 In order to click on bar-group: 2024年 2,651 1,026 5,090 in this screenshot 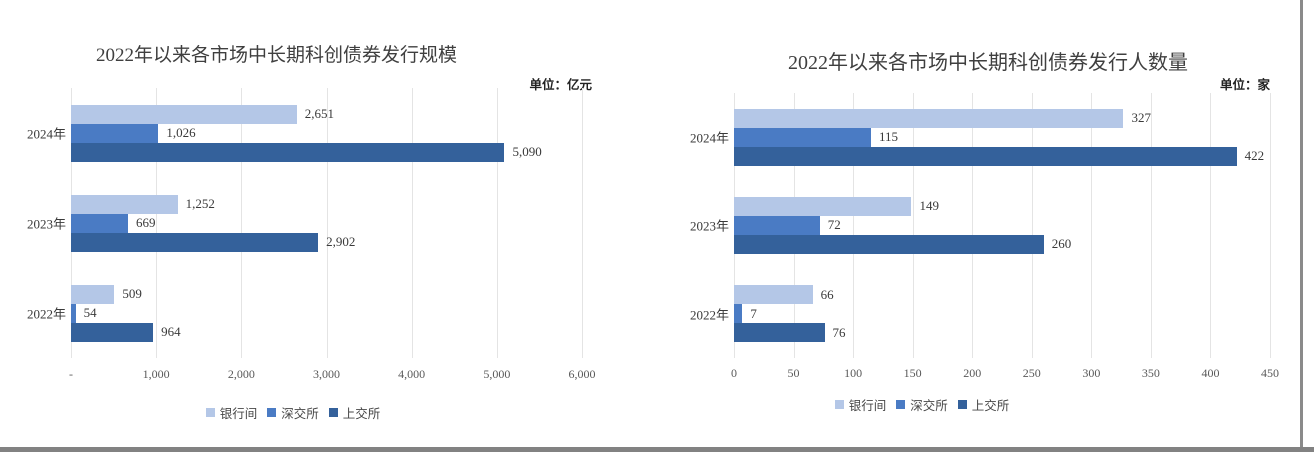, I will do `click(304, 133)`.